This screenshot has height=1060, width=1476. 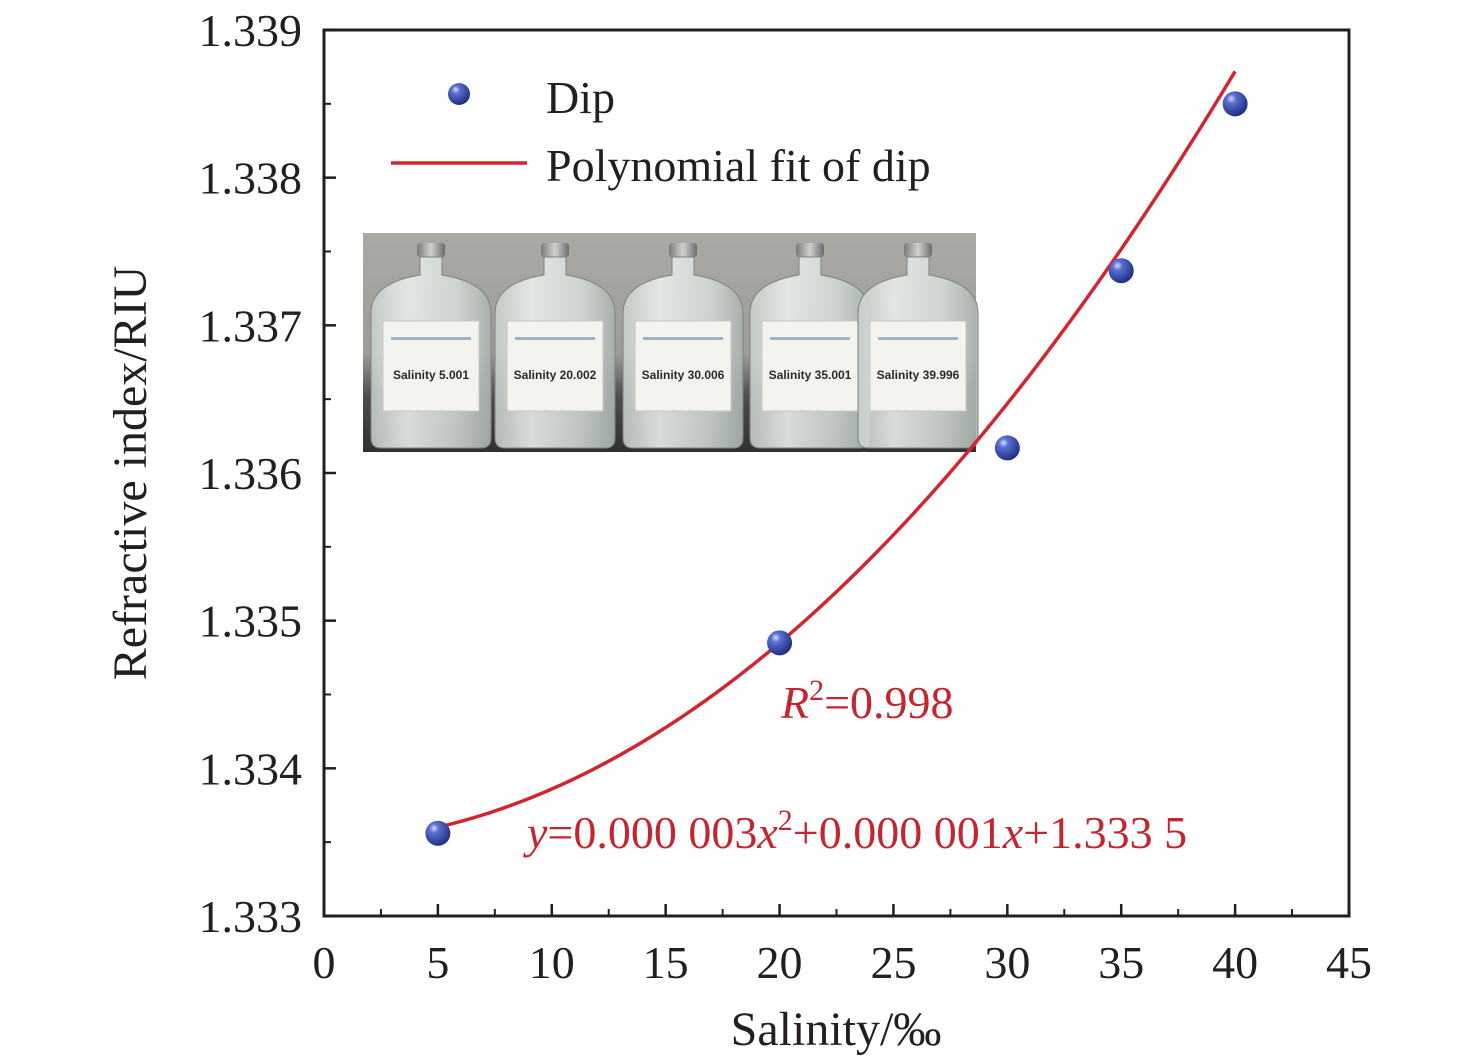 I want to click on r2-symbol: R, so click(x=794, y=702).